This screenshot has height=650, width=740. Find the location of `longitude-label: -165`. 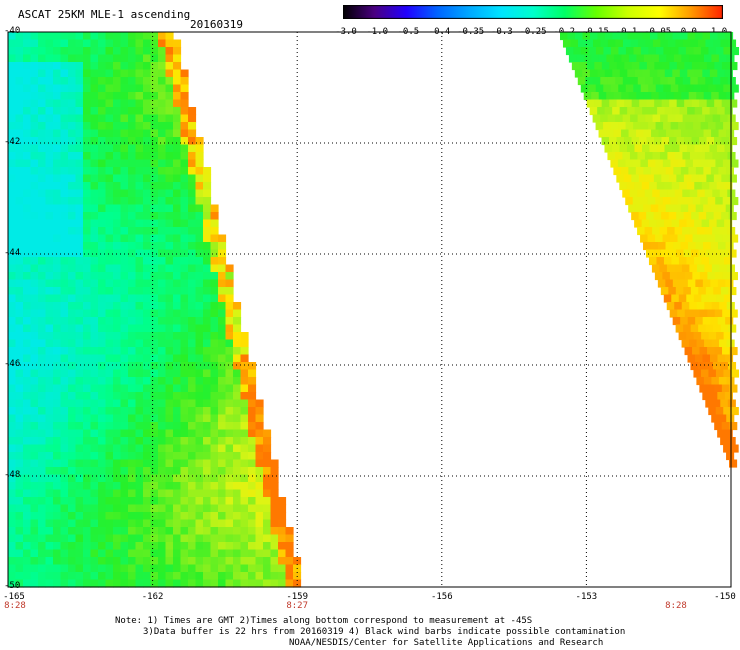

longitude-label: -165 is located at coordinates (14, 597).